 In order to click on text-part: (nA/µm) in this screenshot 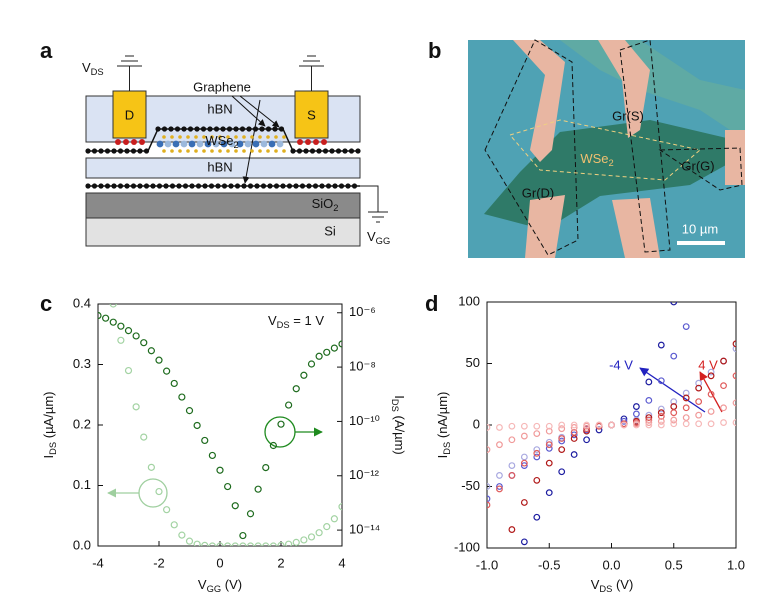, I will do `click(442, 417)`.